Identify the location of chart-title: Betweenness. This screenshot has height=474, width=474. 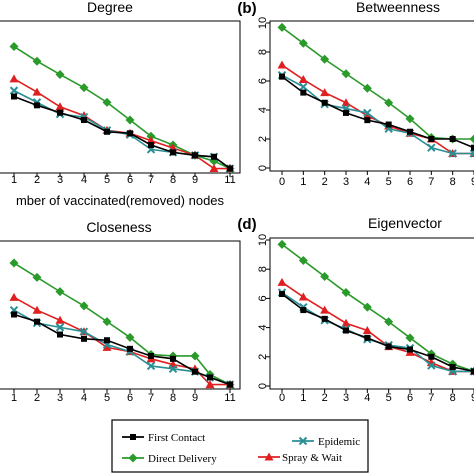
(398, 7).